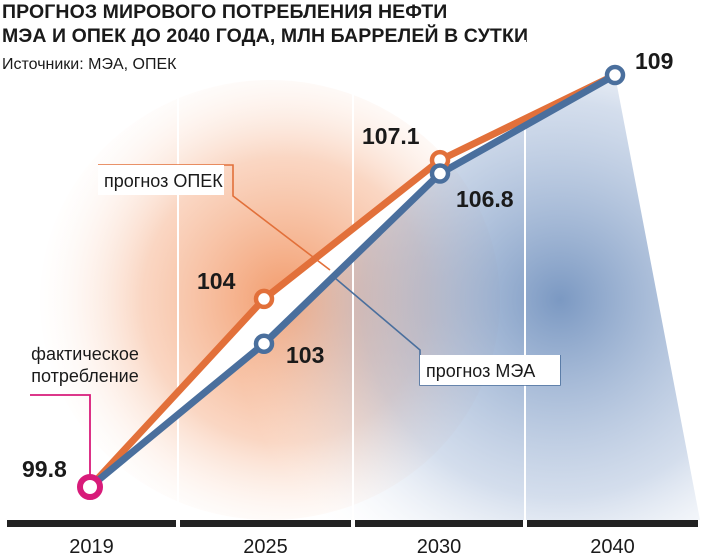  Describe the element at coordinates (265, 547) in the screenshot. I see `x-tick-2025: 2025` at that location.